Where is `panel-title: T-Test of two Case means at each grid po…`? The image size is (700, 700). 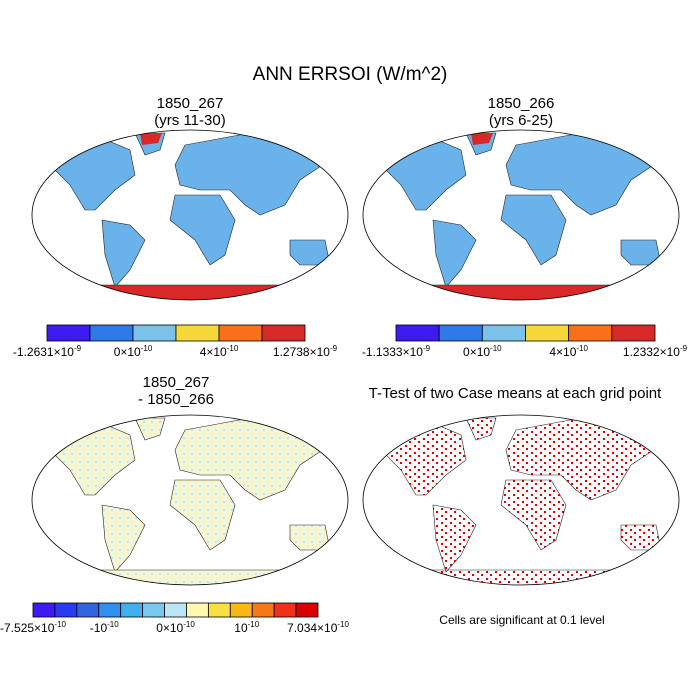 panel-title: T-Test of two Case means at each grid po… is located at coordinates (515, 393).